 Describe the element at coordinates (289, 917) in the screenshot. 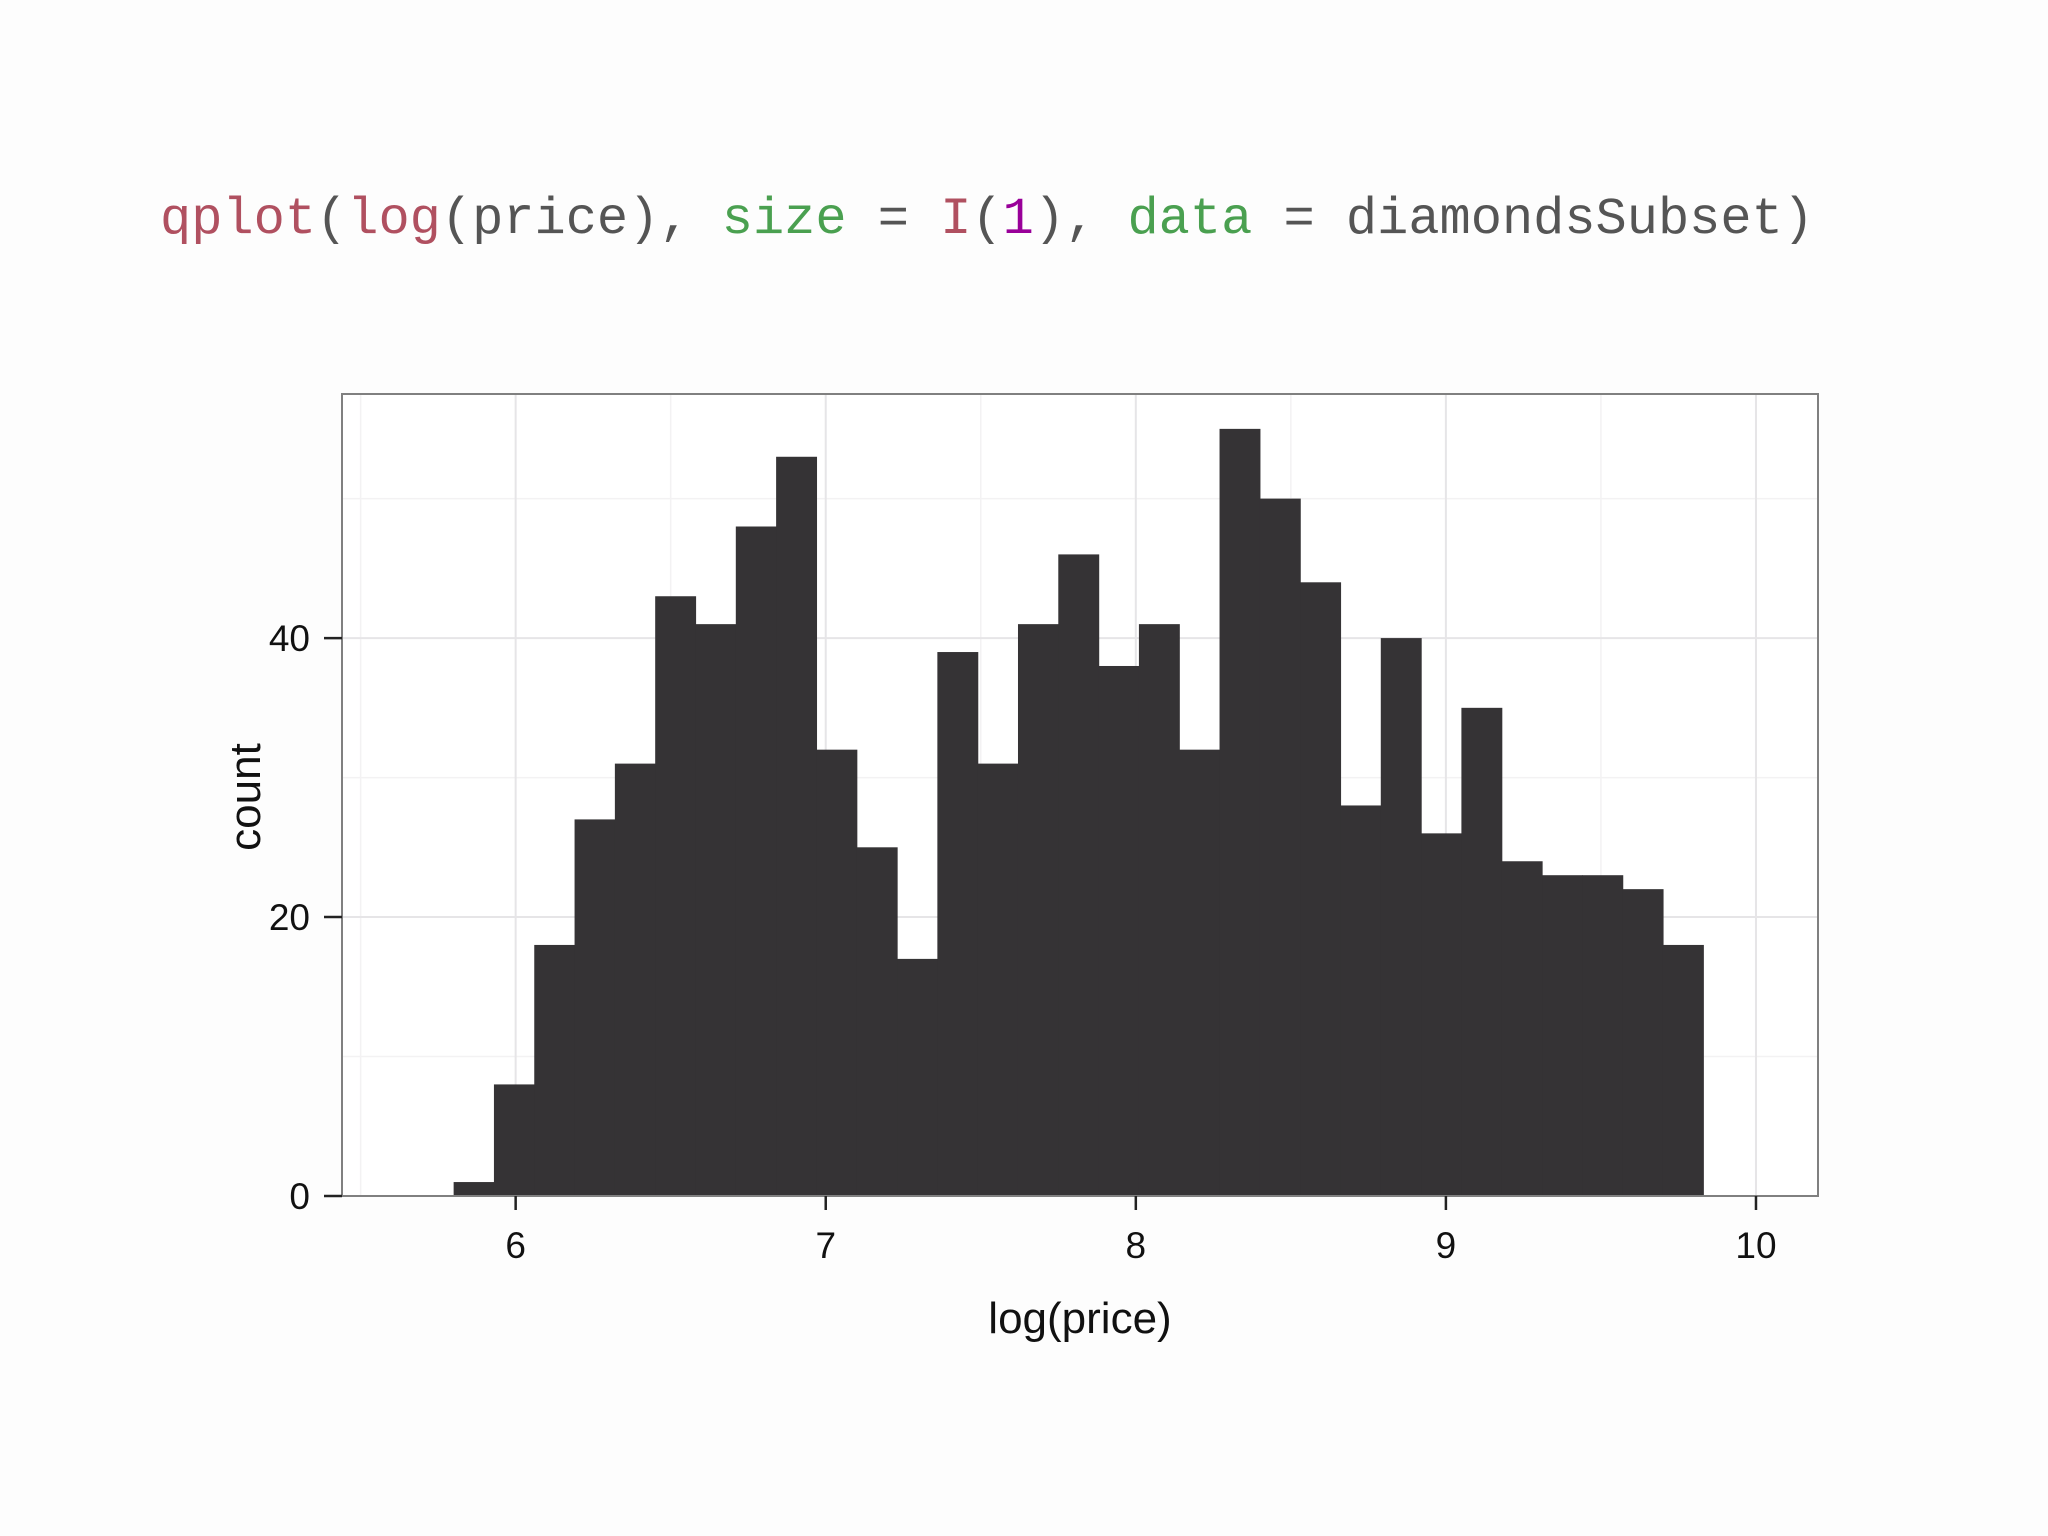

I see `y-tick-label: 20` at that location.